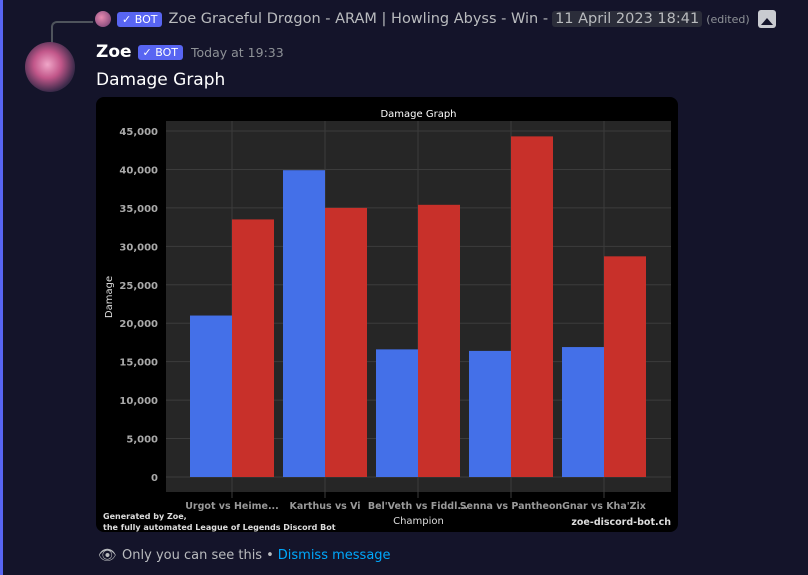  What do you see at coordinates (145, 516) in the screenshot?
I see `credit-text: Generated by Zoe,` at bounding box center [145, 516].